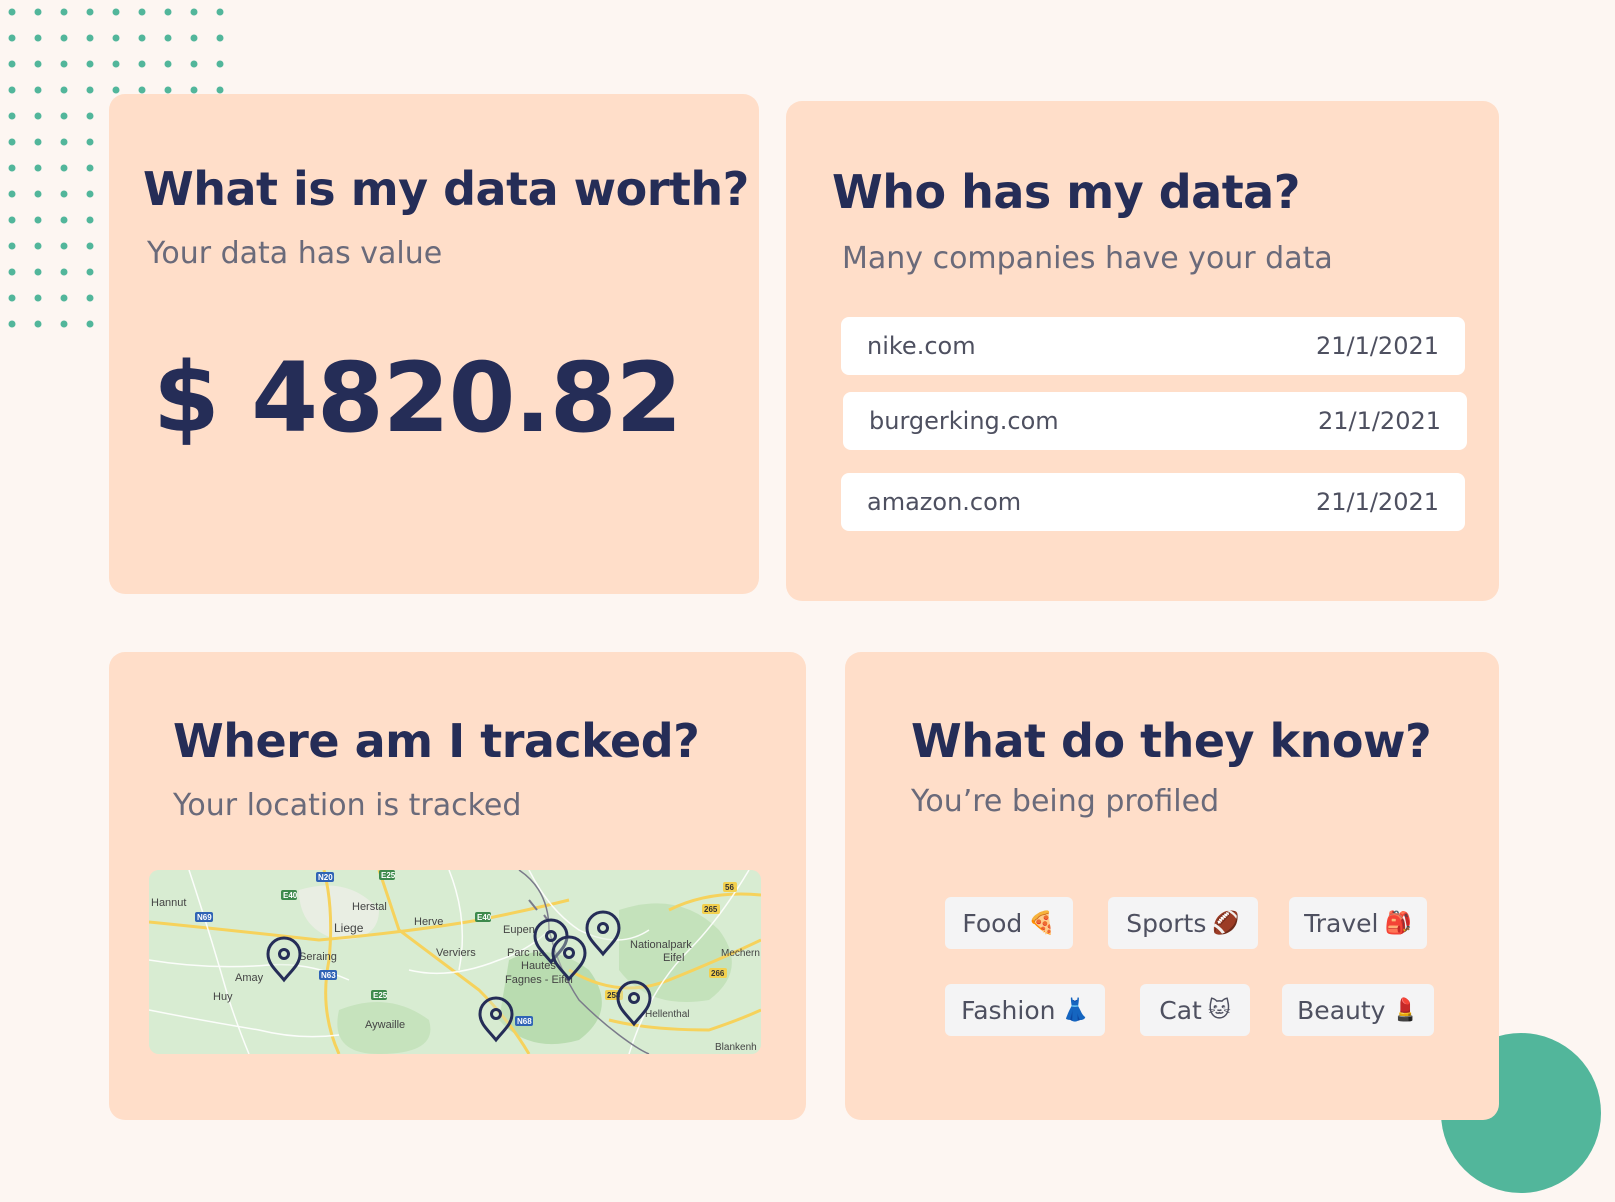  I want to click on road-label: 56, so click(729, 887).